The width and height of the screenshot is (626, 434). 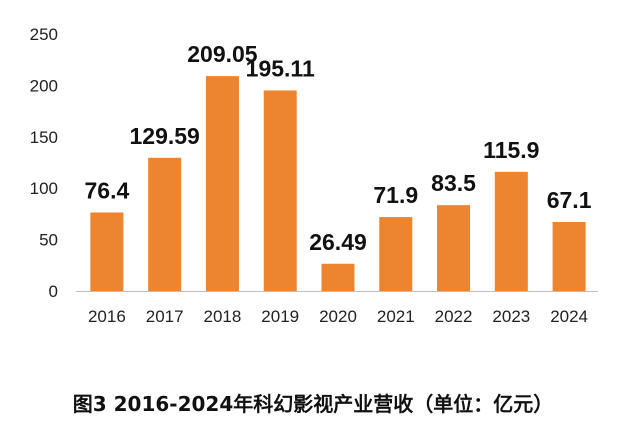 What do you see at coordinates (107, 251) in the screenshot?
I see `bar-2016` at bounding box center [107, 251].